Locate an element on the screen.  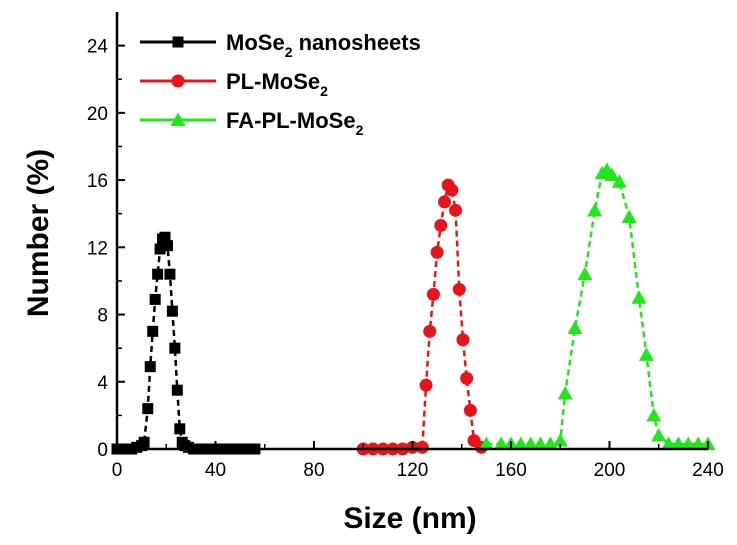
legend-label: PL-MoSe2 is located at coordinates (277, 84).